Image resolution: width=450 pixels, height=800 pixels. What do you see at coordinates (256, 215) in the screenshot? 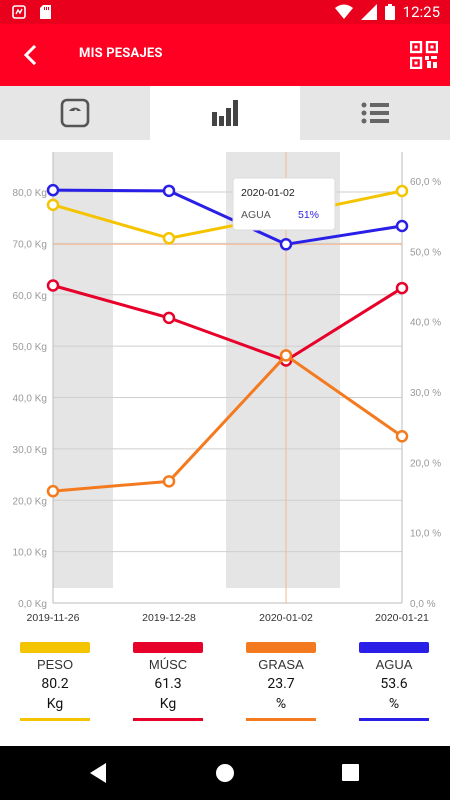
I see `tooltip-label: AGUA` at bounding box center [256, 215].